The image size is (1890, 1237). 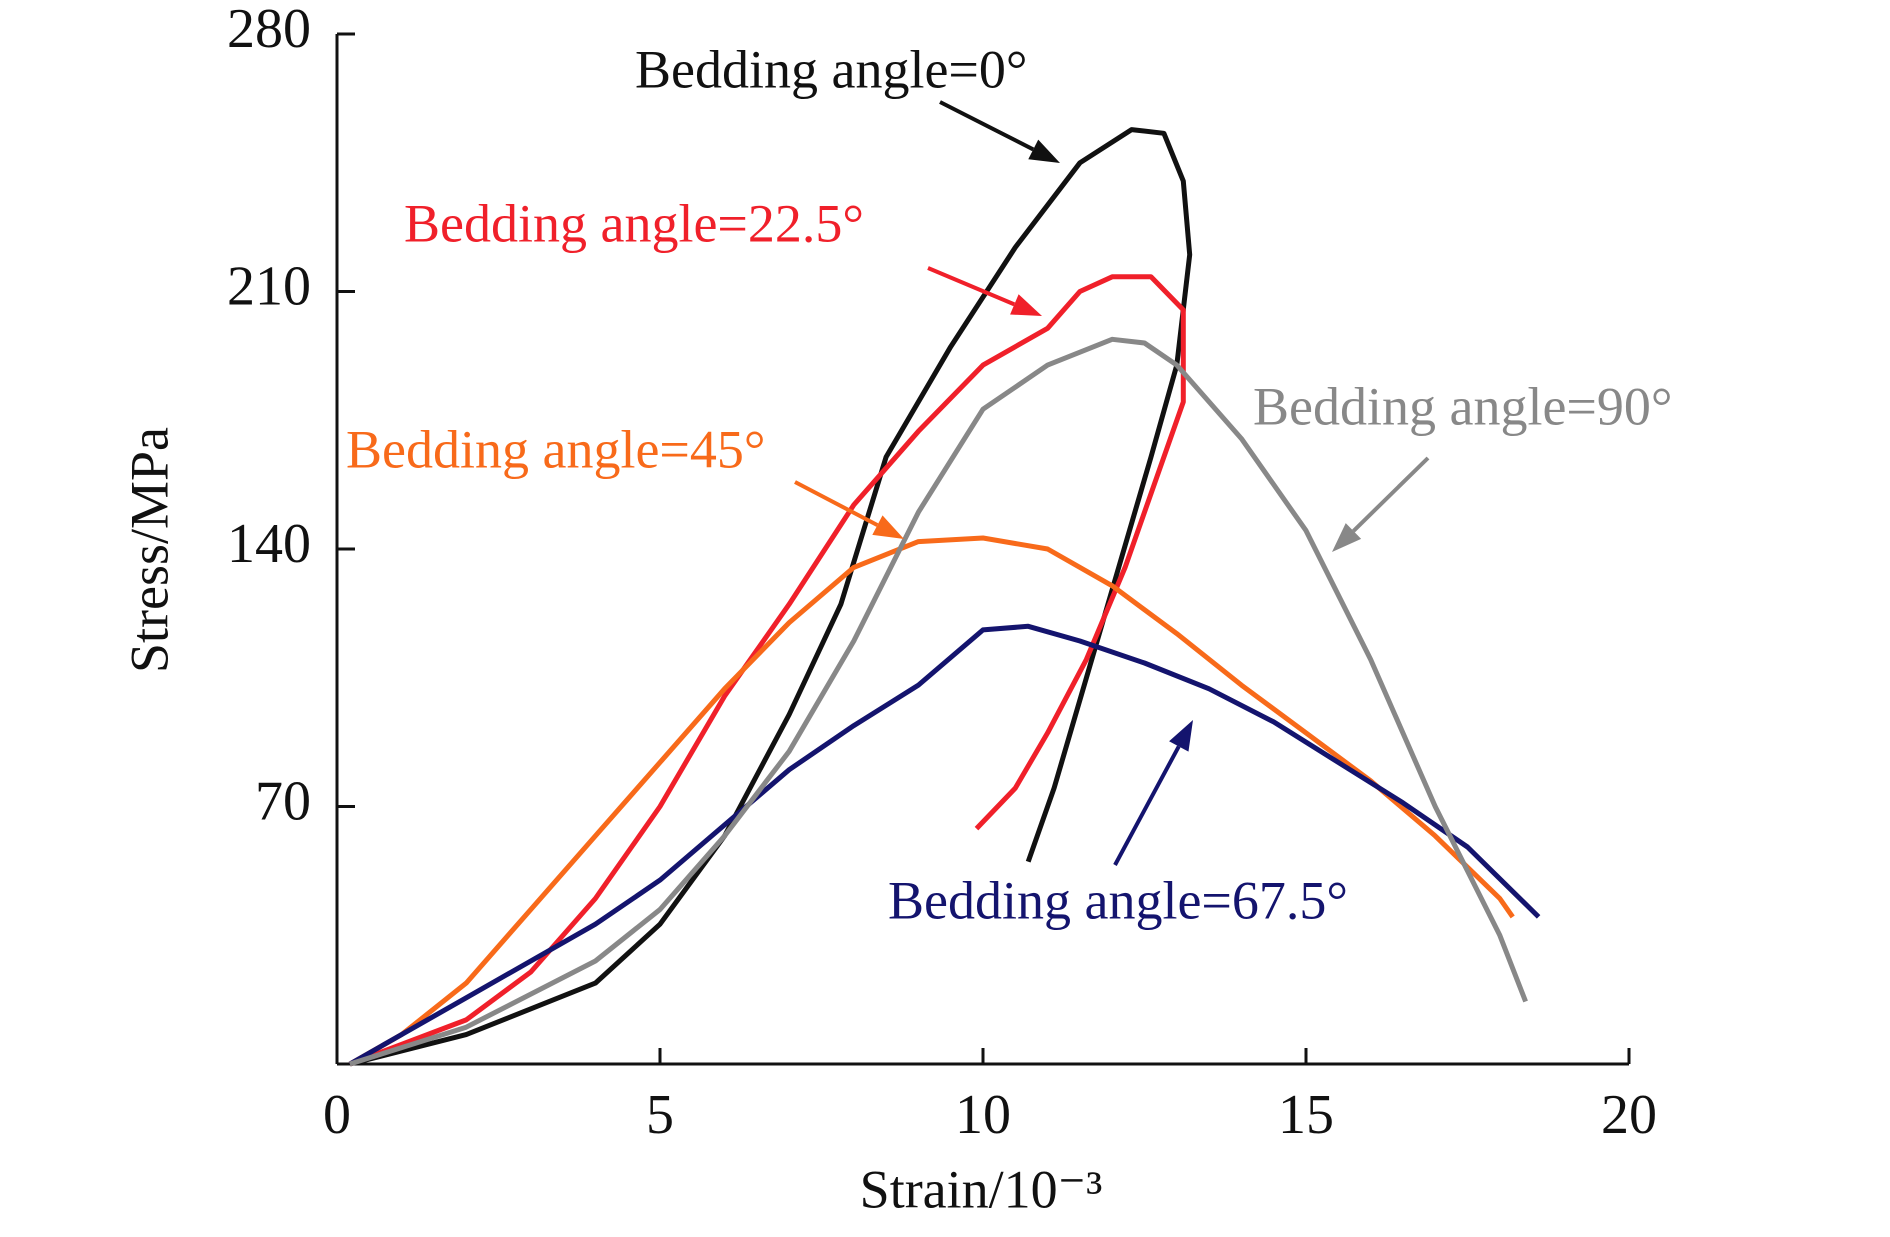 What do you see at coordinates (269, 286) in the screenshot?
I see `y-tick-label: 210` at bounding box center [269, 286].